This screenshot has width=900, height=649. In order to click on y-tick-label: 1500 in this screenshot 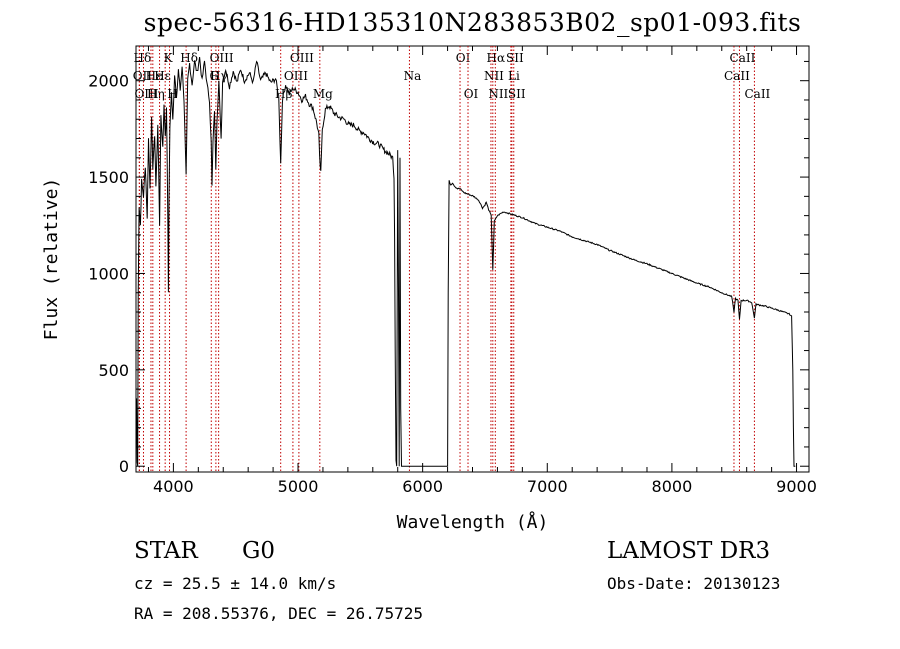, I will do `click(108, 177)`.